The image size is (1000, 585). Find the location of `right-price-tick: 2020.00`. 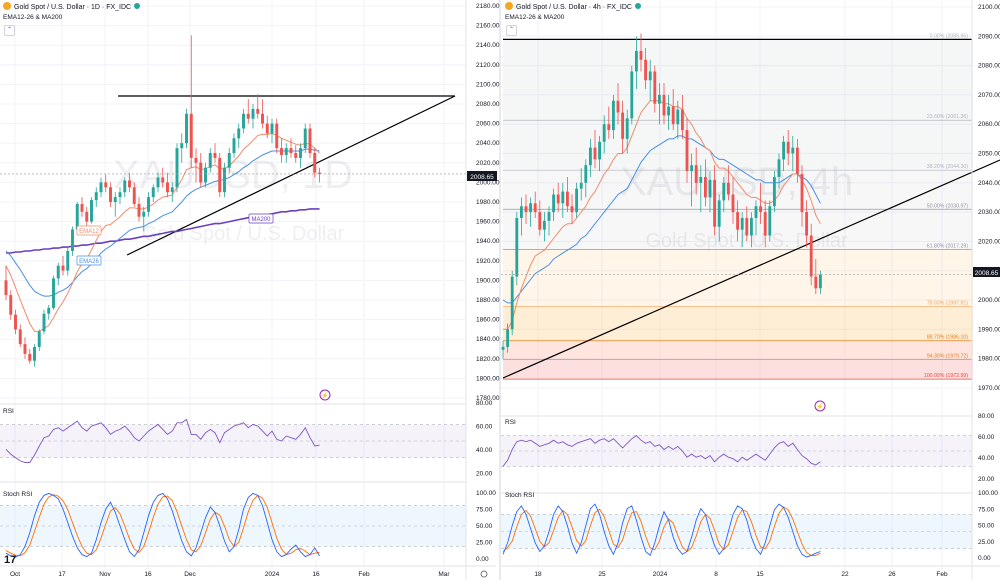

right-price-tick: 2020.00 is located at coordinates (989, 241).